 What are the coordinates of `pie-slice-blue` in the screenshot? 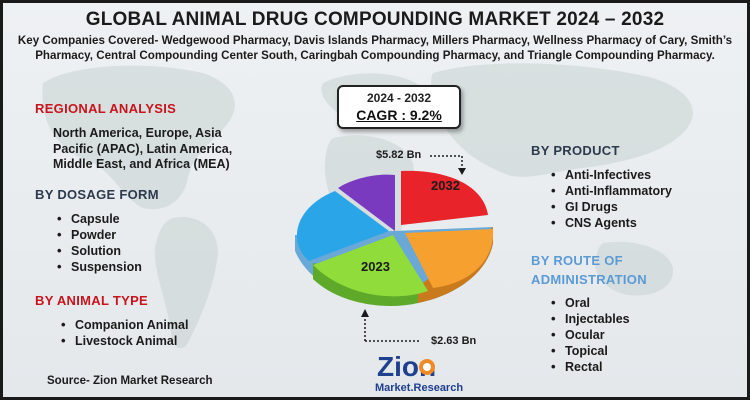 It's located at (342, 226).